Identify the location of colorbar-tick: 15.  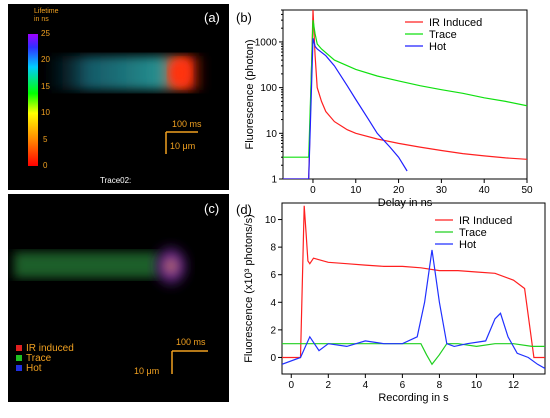
(45, 86).